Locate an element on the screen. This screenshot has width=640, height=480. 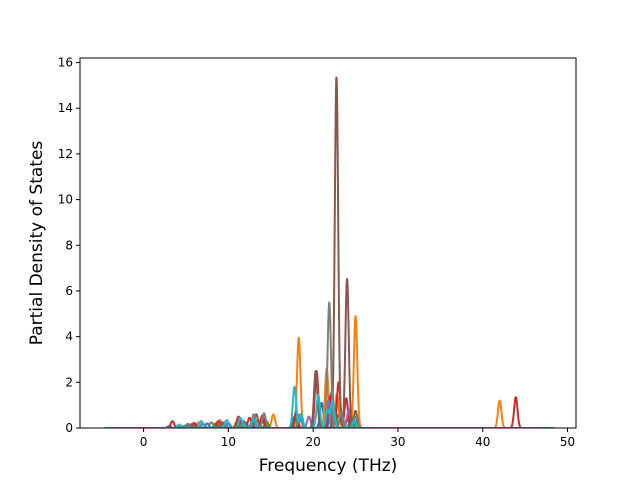
y-axis: 0 2 4 6 8 10 12 14 16 is located at coordinates (69, 245).